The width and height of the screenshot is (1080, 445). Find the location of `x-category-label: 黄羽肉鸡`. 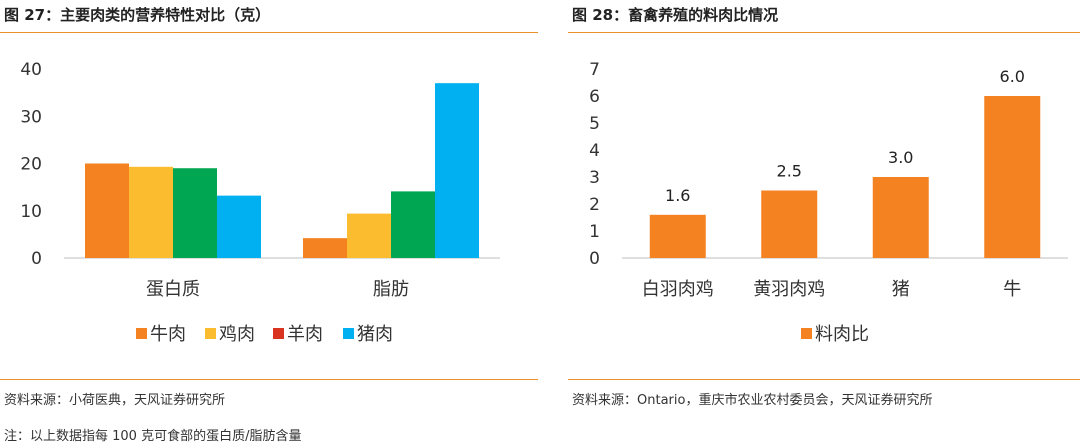

x-category-label: 黄羽肉鸡 is located at coordinates (789, 289).